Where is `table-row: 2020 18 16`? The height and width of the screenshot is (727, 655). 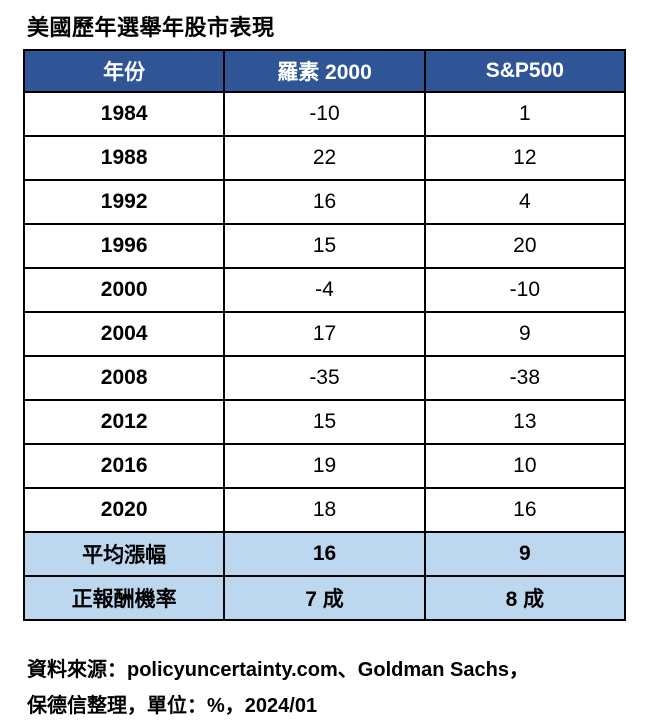 table-row: 2020 18 16 is located at coordinates (324, 510).